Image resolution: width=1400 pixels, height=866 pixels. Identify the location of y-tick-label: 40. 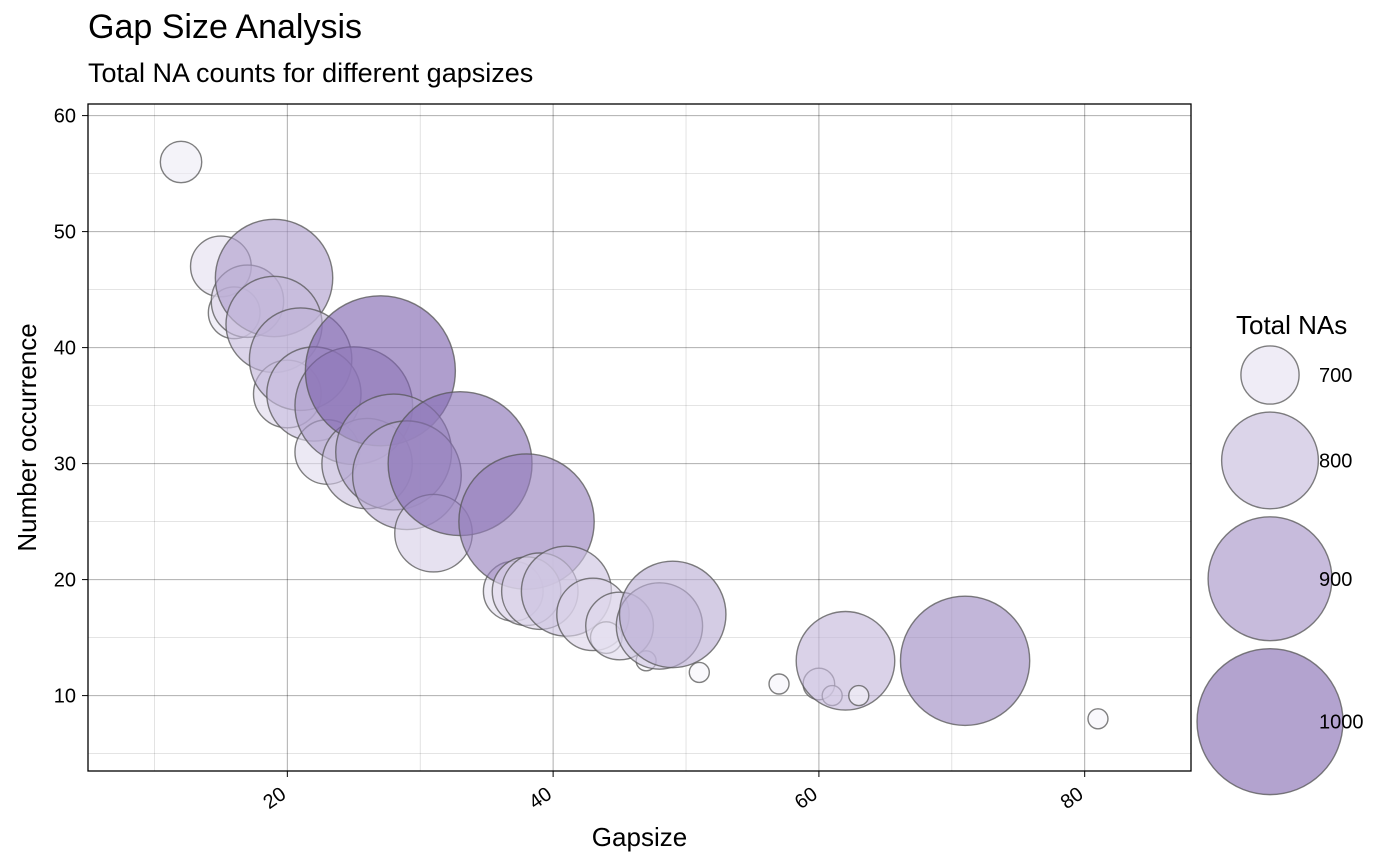
(65, 349).